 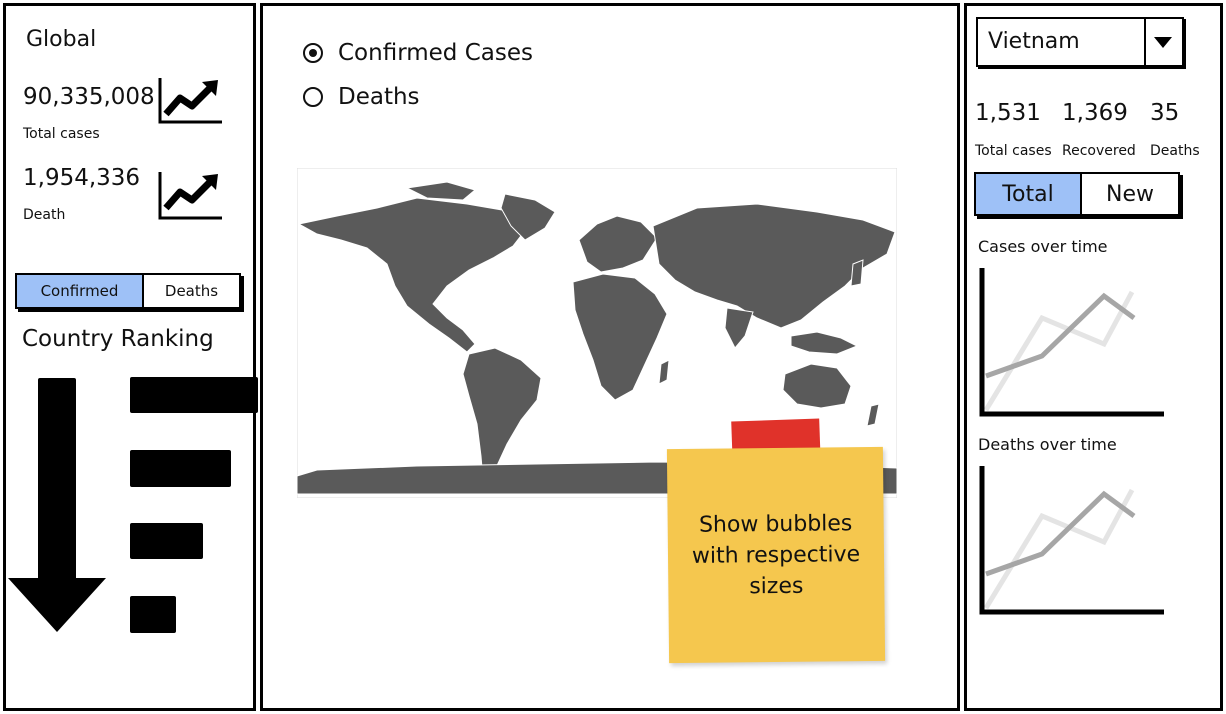 What do you see at coordinates (57, 505) in the screenshot?
I see `arrow-down-icon` at bounding box center [57, 505].